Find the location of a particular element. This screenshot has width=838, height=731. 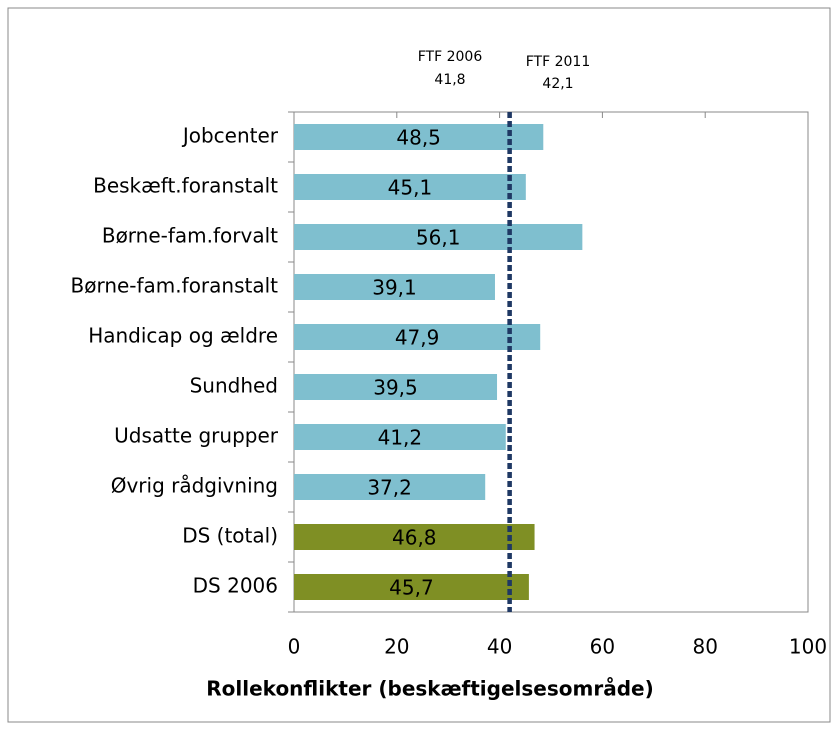

x-tick-label: 100 is located at coordinates (808, 647).